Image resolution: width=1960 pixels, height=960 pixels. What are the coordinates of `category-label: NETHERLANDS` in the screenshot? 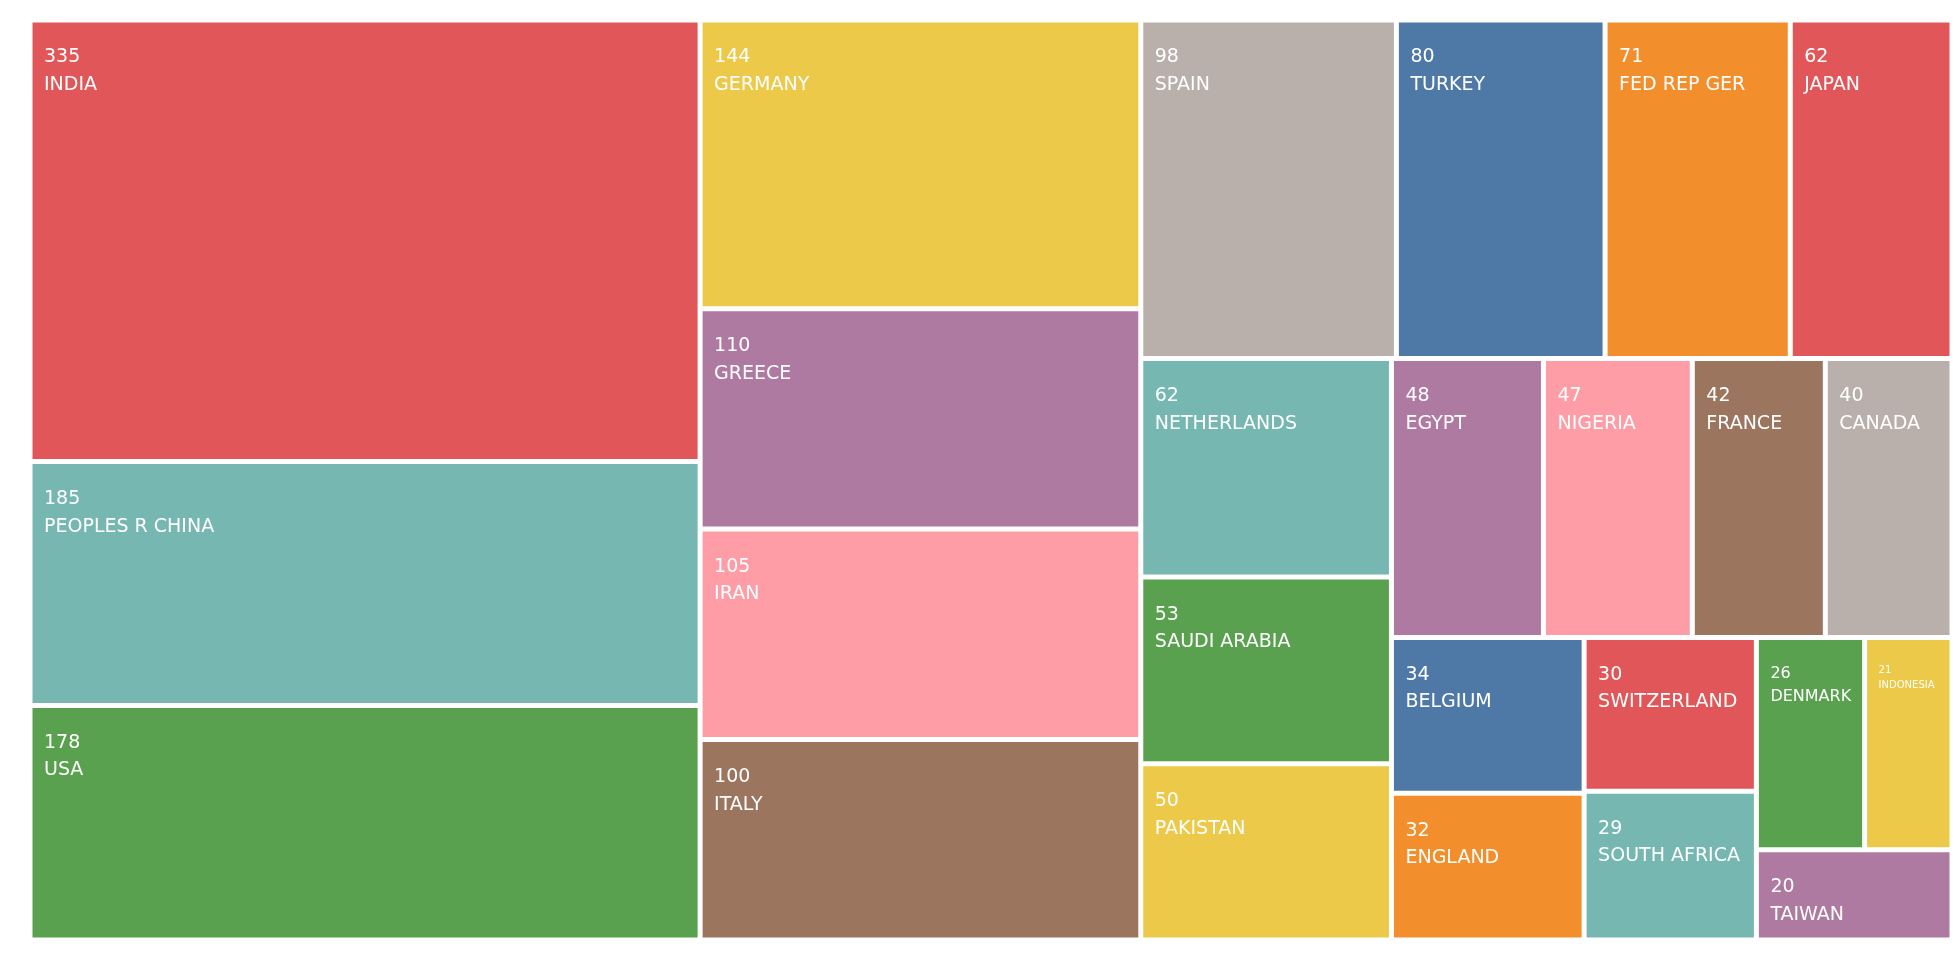 It's located at (1226, 421).